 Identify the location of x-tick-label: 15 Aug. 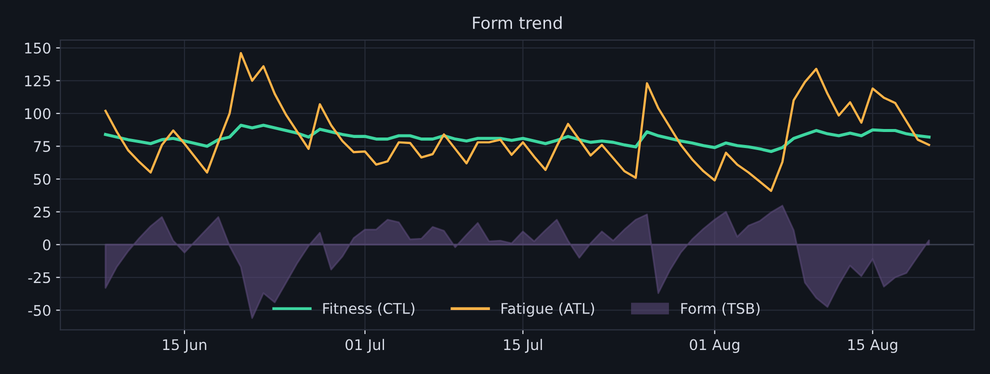
(873, 346).